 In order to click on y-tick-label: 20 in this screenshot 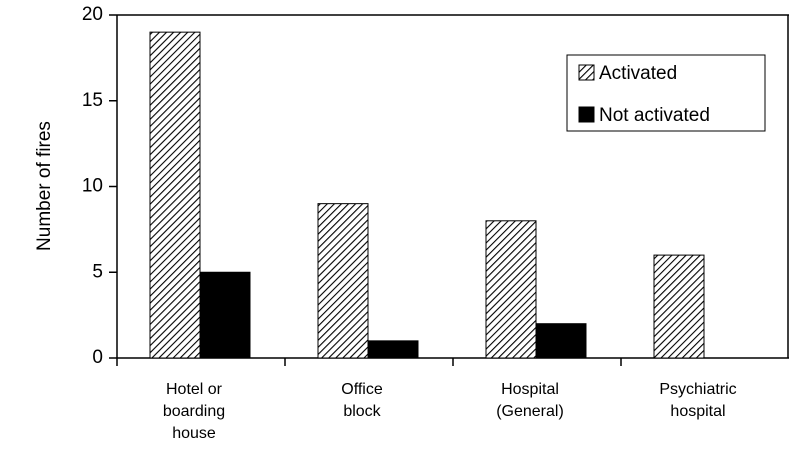, I will do `click(92, 14)`.